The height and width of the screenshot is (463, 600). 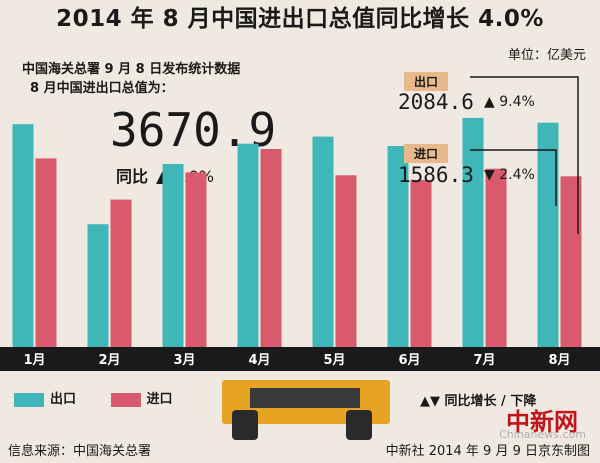 What do you see at coordinates (478, 401) in the screenshot?
I see `legend-arrow-note: ▲▼ 同比增长 / 下降` at bounding box center [478, 401].